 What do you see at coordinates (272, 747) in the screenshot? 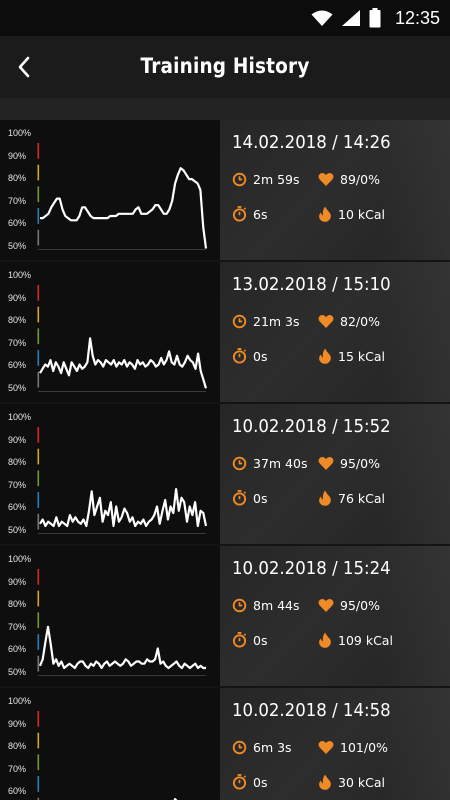
I see `stat-value: 6m 3s` at bounding box center [272, 747].